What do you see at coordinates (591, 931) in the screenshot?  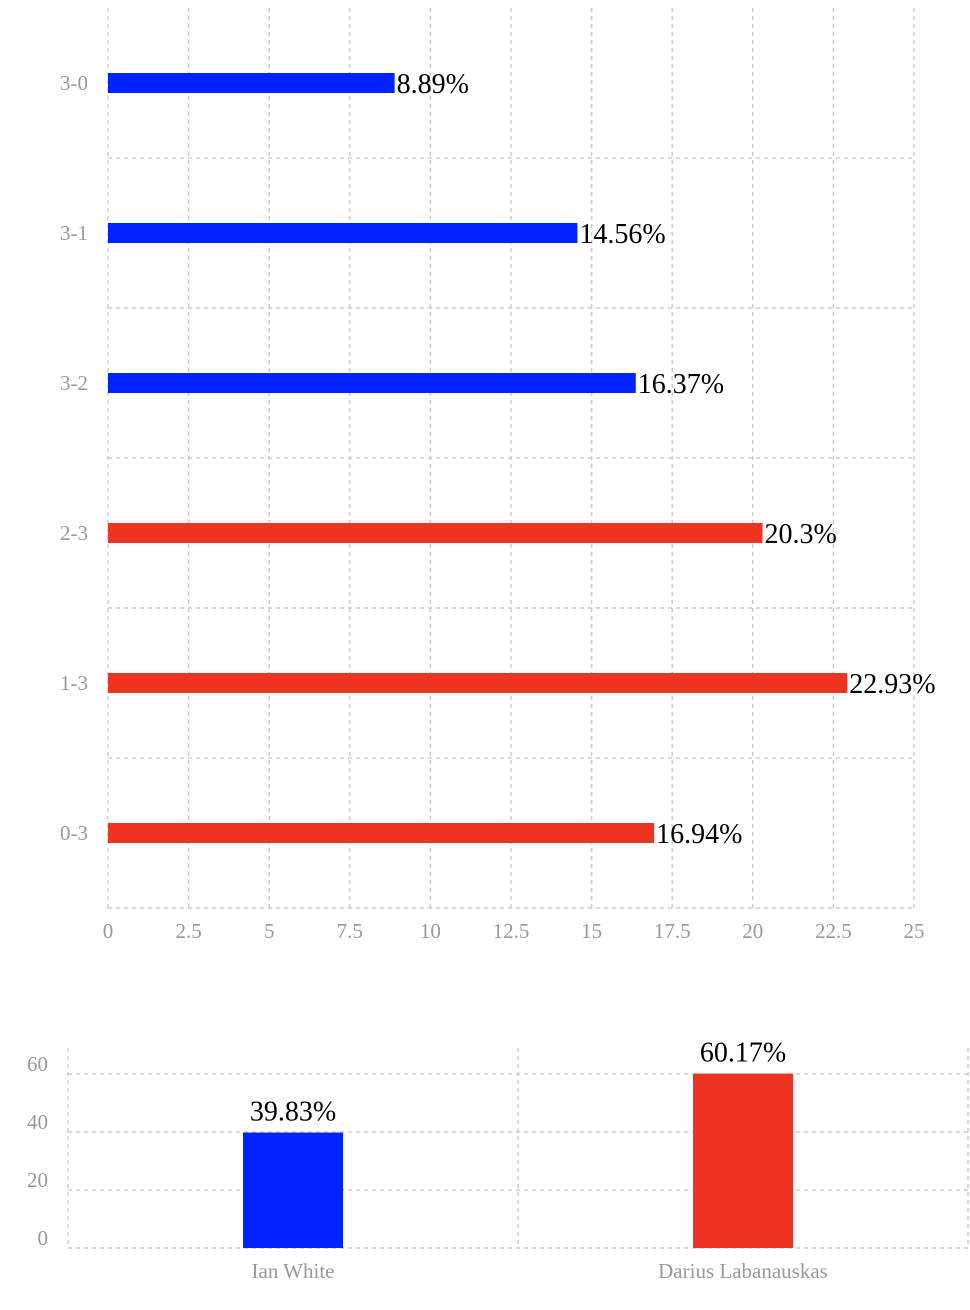 I see `chart1-x-tick-label: 15` at bounding box center [591, 931].